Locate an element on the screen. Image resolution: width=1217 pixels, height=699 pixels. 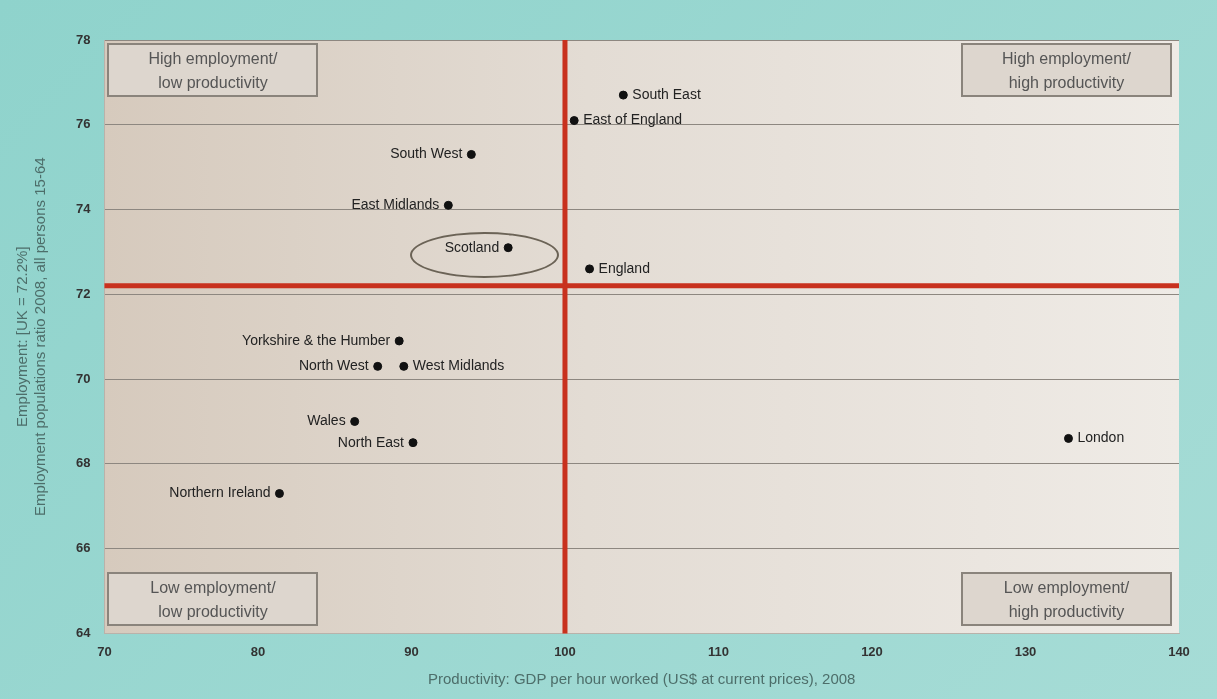
x-tick-label: 110 is located at coordinates (718, 651).